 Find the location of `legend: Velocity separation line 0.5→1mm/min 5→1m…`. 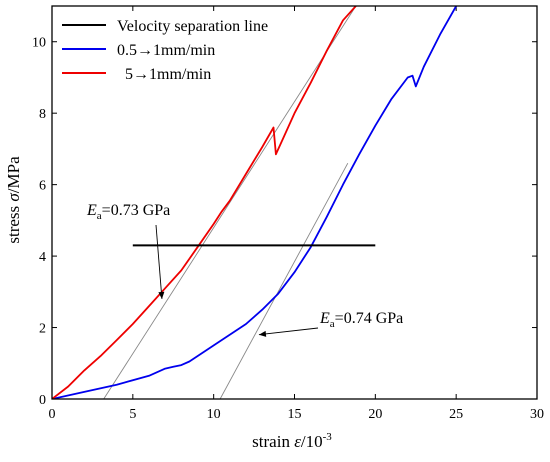

legend: Velocity separation line 0.5→1mm/min 5→1m… is located at coordinates (165, 50).